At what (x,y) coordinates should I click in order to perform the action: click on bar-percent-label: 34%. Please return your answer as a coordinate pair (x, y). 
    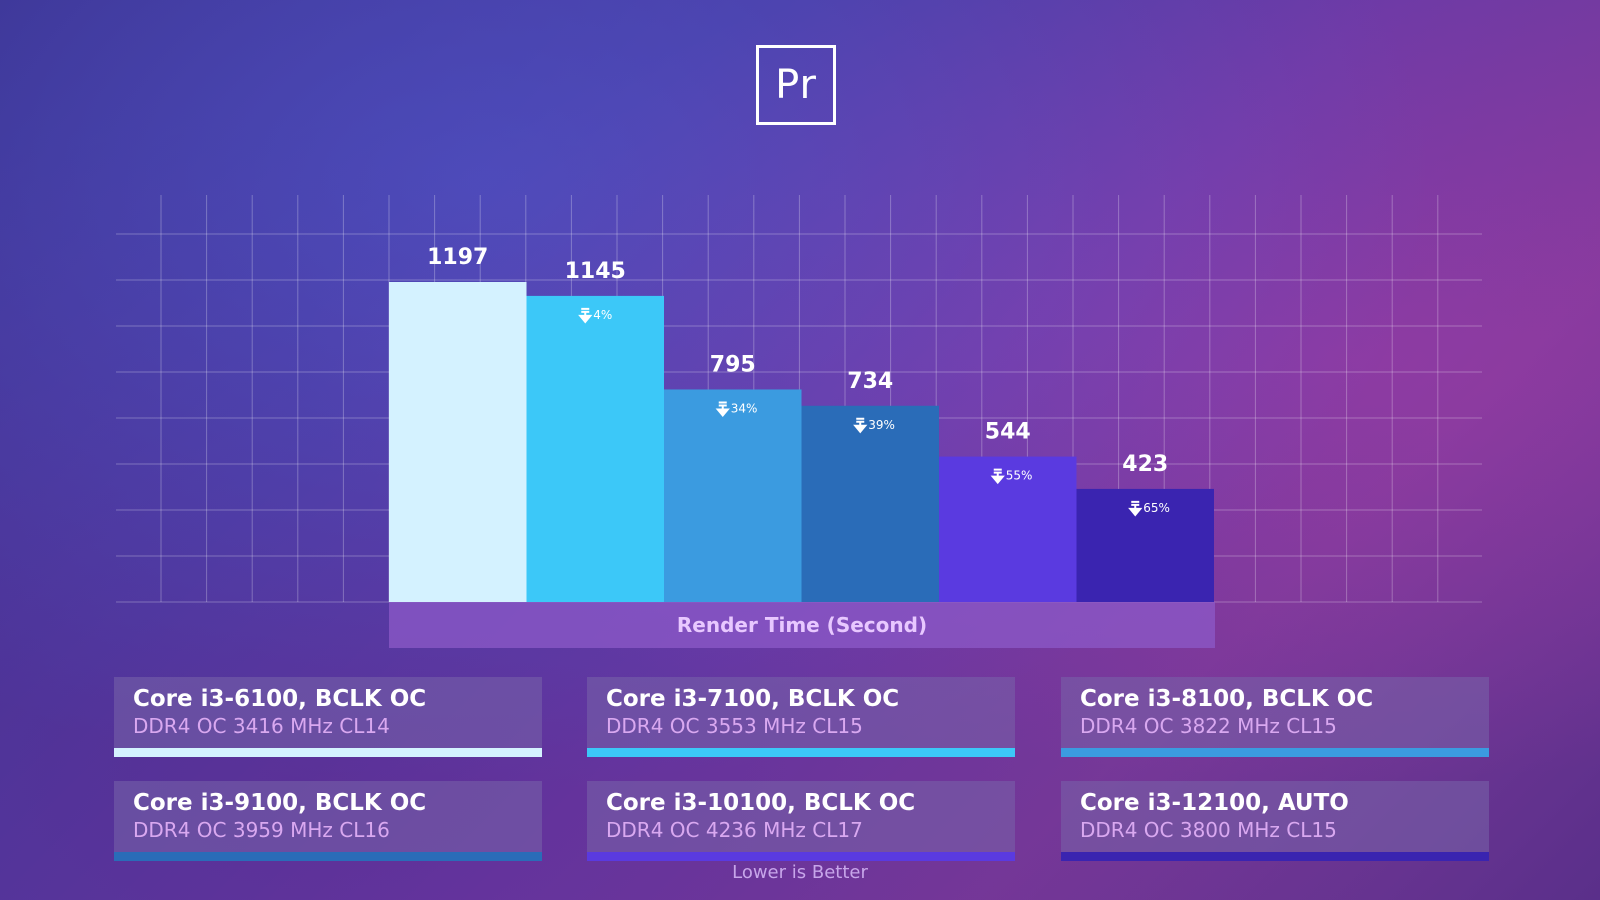
    Looking at the image, I should click on (744, 408).